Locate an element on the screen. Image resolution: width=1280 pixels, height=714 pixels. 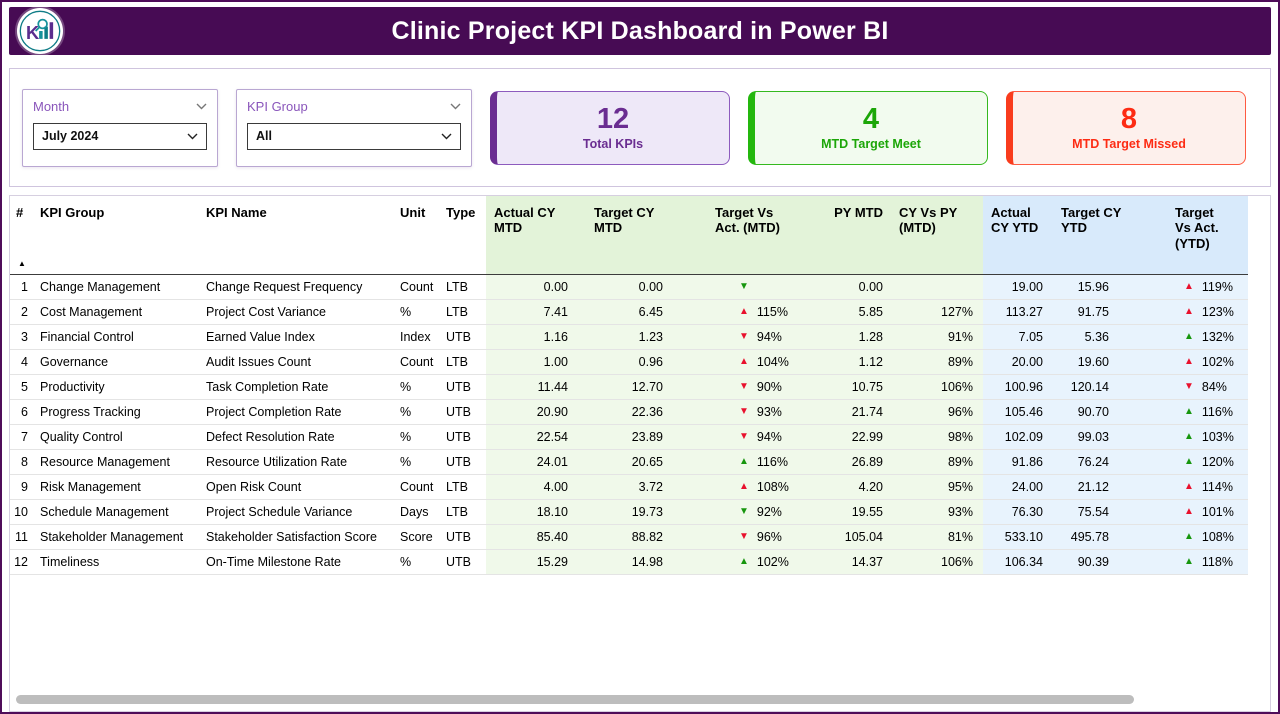
col-header-target-cy-ytd: Target CY YTD is located at coordinates (1088, 235).